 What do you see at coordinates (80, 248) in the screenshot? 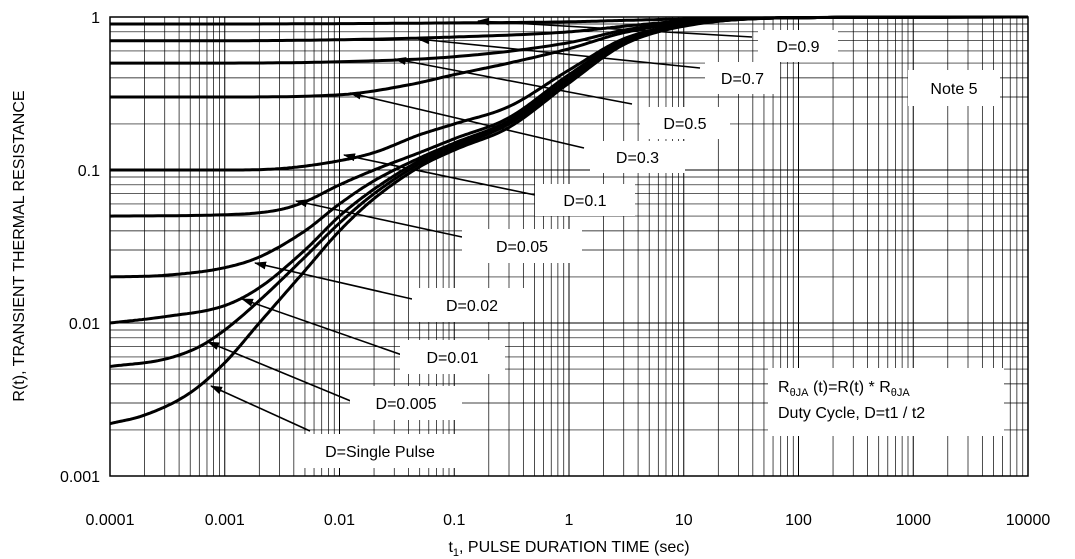
I see `y-tick-labels: 0.001 0.01 0.1 1` at bounding box center [80, 248].